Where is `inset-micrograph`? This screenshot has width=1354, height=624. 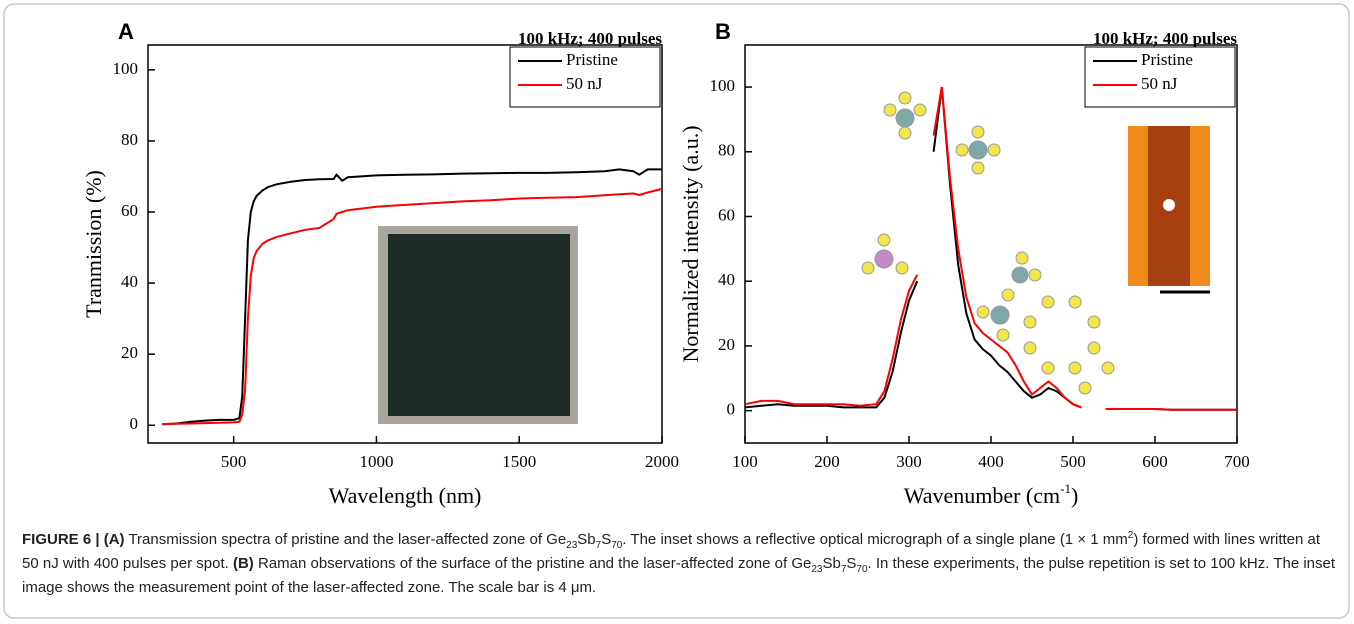 inset-micrograph is located at coordinates (1169, 210).